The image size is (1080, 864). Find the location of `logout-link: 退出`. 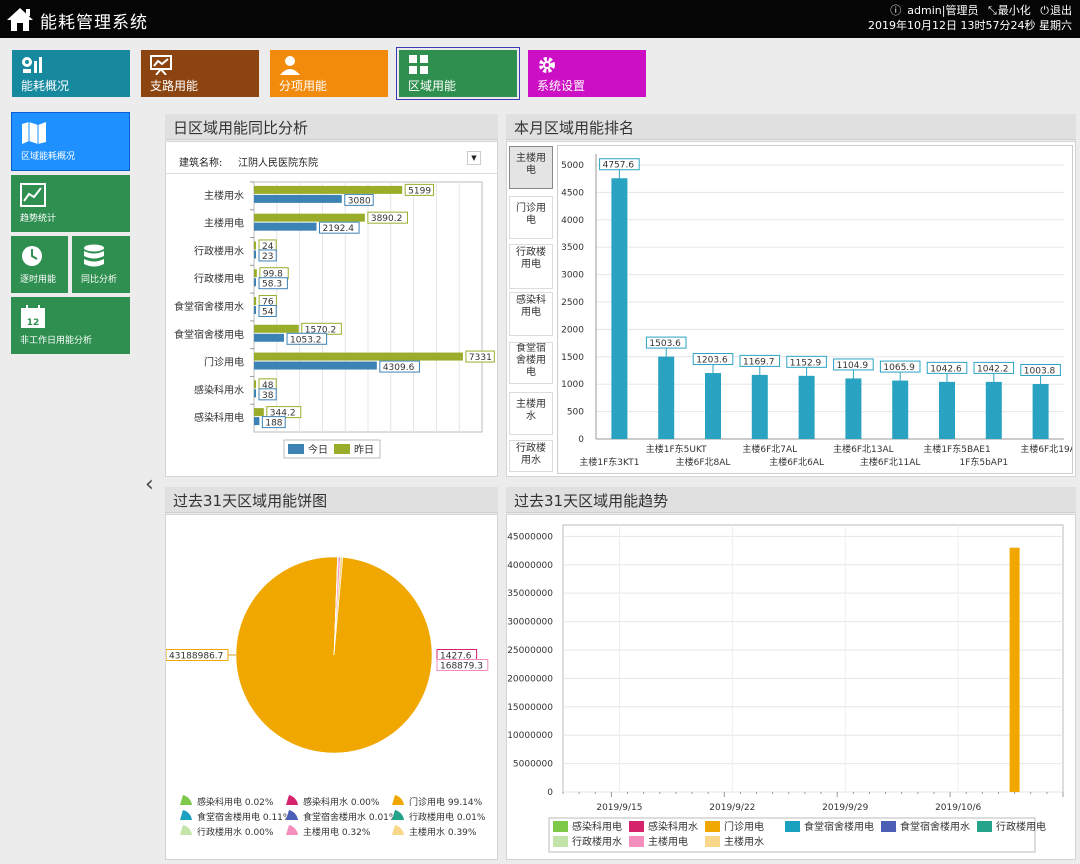

logout-link: 退出 is located at coordinates (1061, 10).